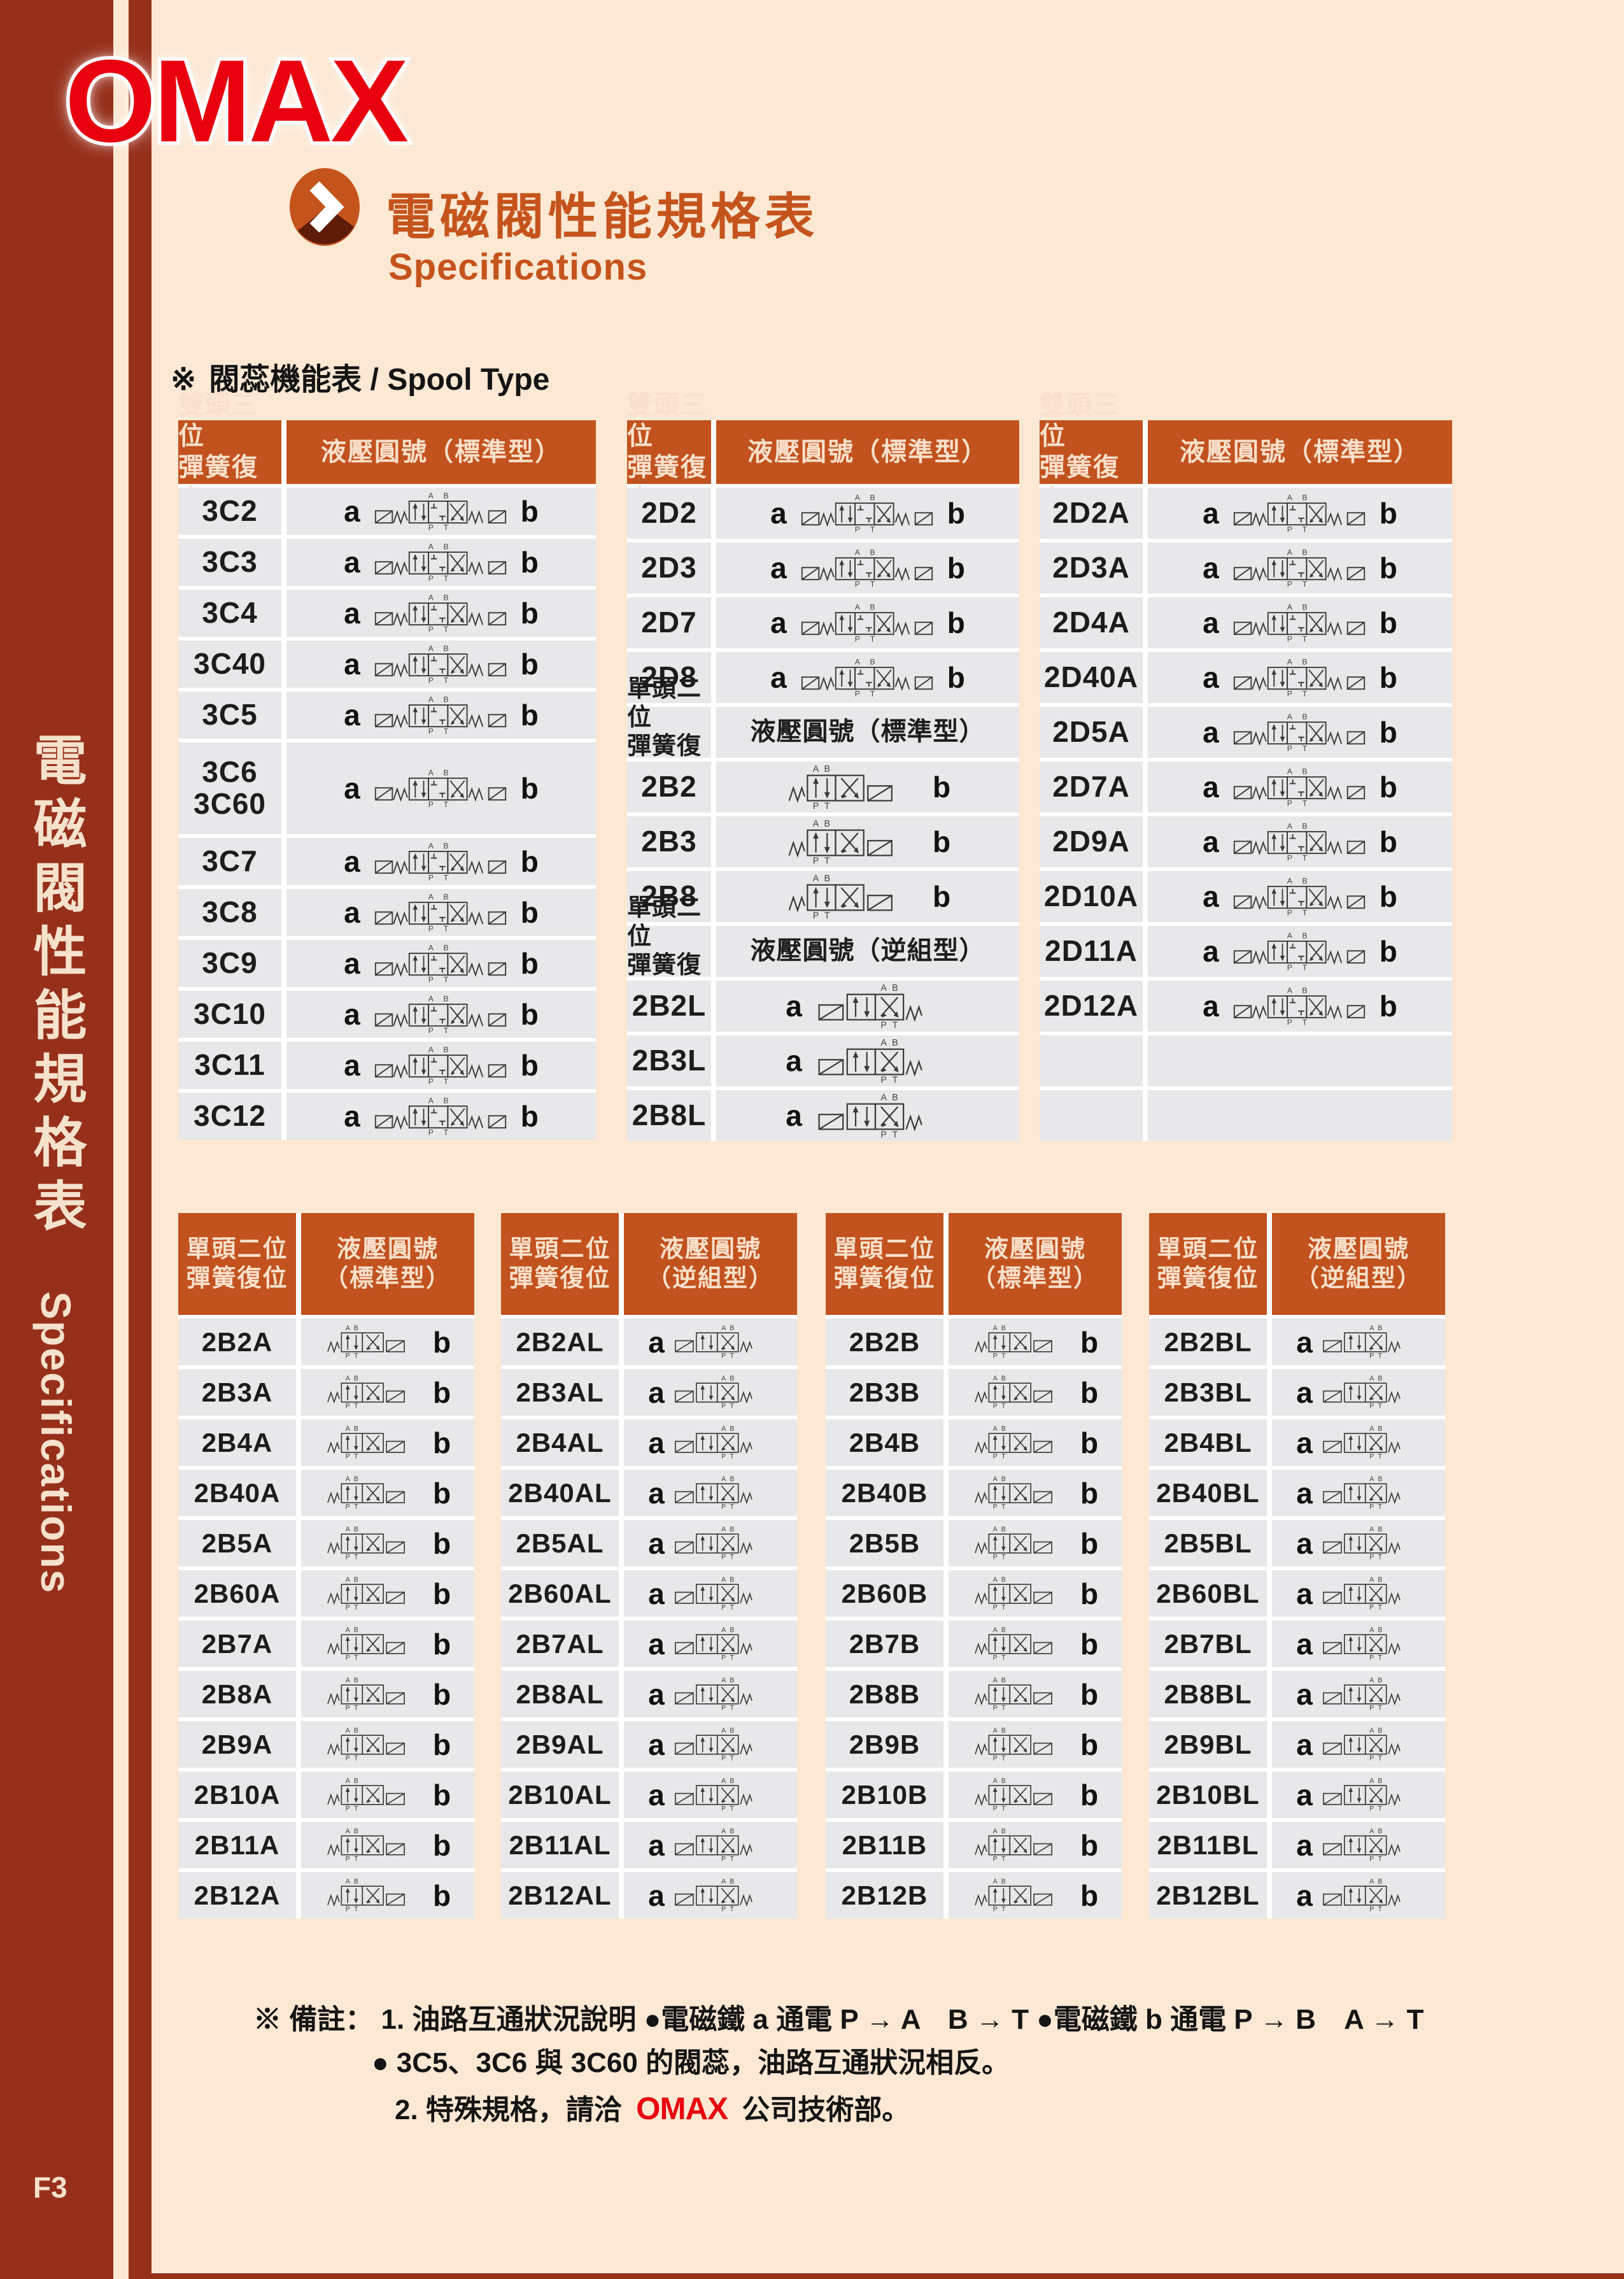 The width and height of the screenshot is (1624, 2279). I want to click on spool-code-cell: 3C12, so click(229, 1116).